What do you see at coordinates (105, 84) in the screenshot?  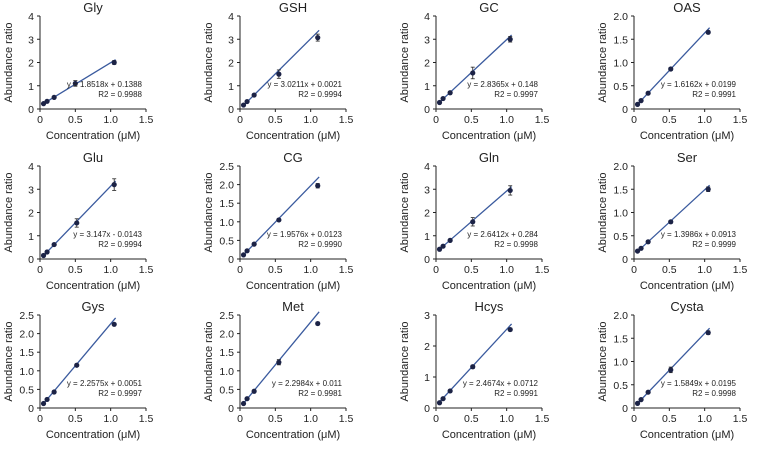 I see `fit-equation: y = 1.8518x + 0.1388` at bounding box center [105, 84].